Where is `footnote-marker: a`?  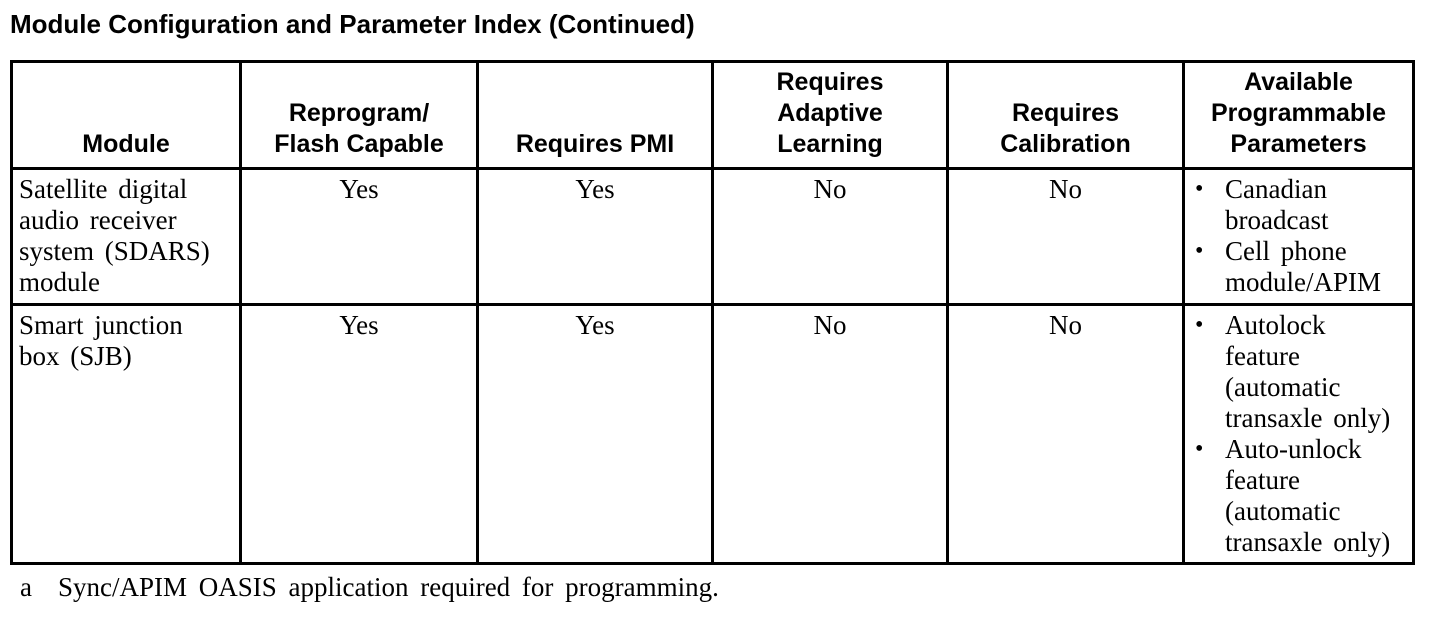
footnote-marker: a is located at coordinates (26, 587).